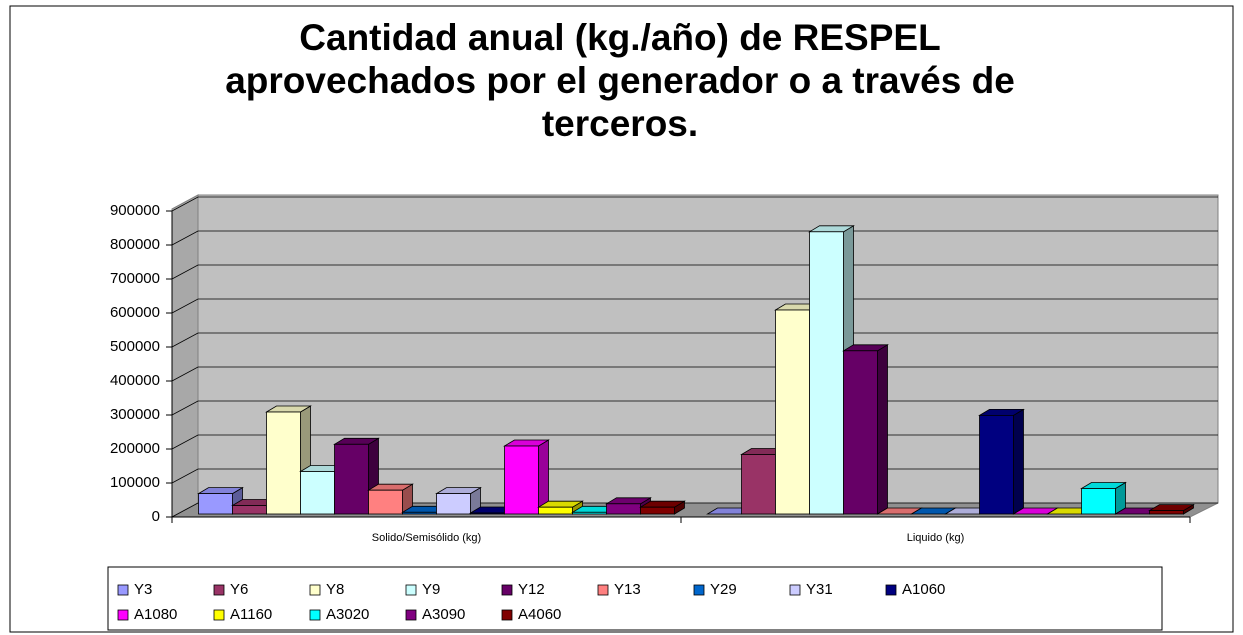 The height and width of the screenshot is (635, 1243). I want to click on legend-box, so click(635, 598).